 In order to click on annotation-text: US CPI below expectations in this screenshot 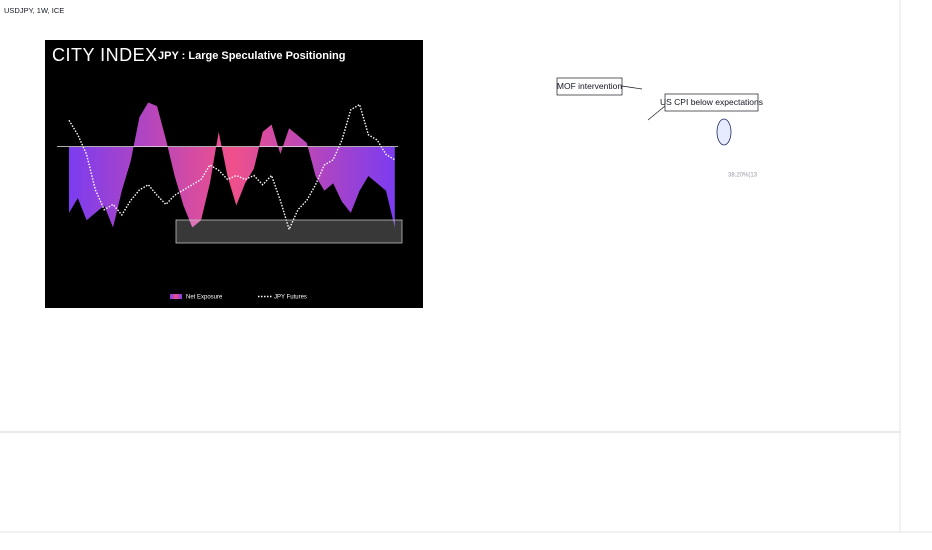, I will do `click(711, 102)`.